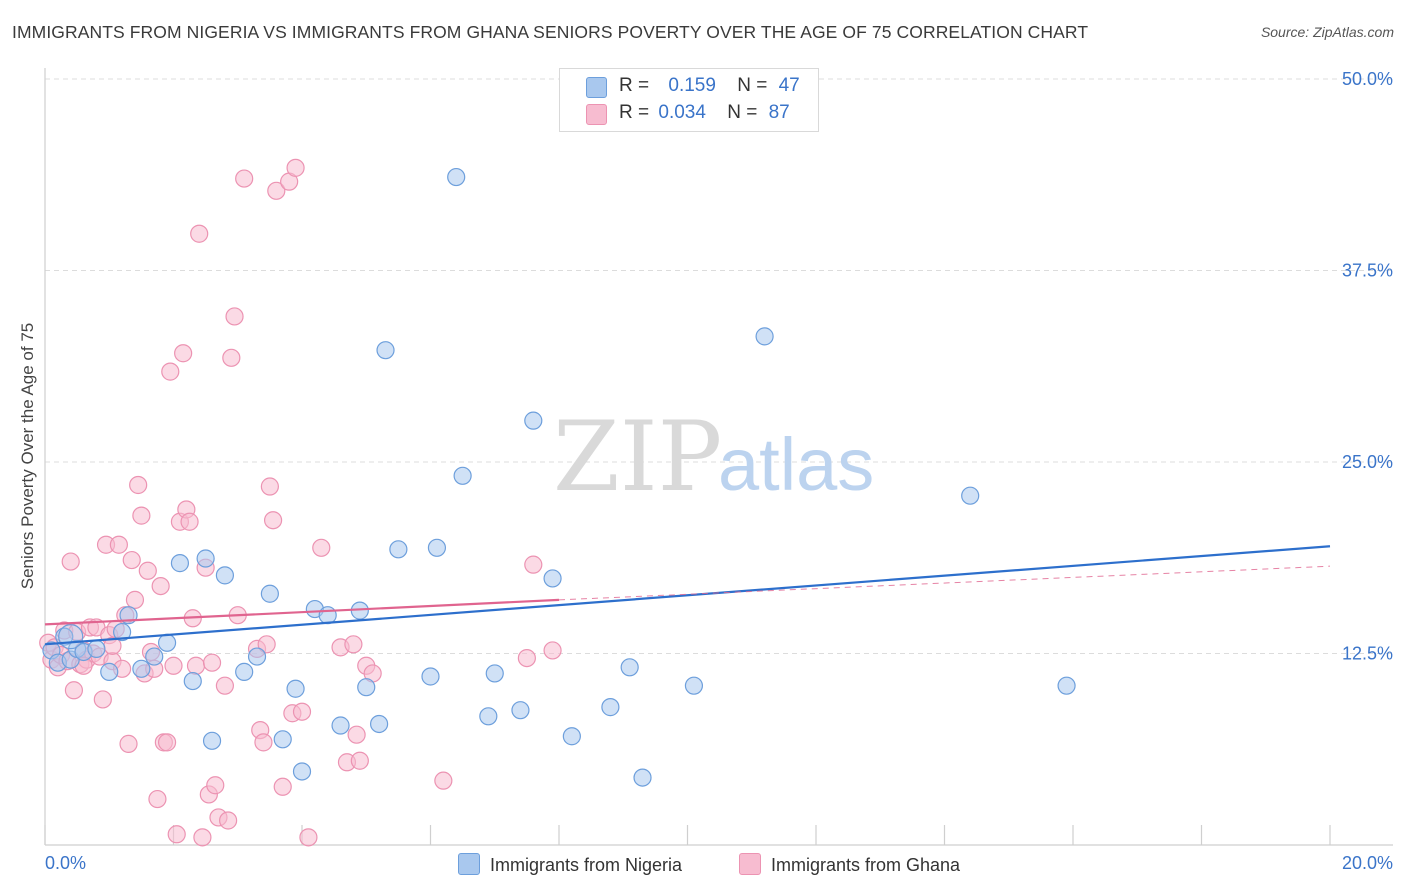  Describe the element at coordinates (1327, 32) in the screenshot. I see `source-label: Source: ZipAtlas.com` at that location.